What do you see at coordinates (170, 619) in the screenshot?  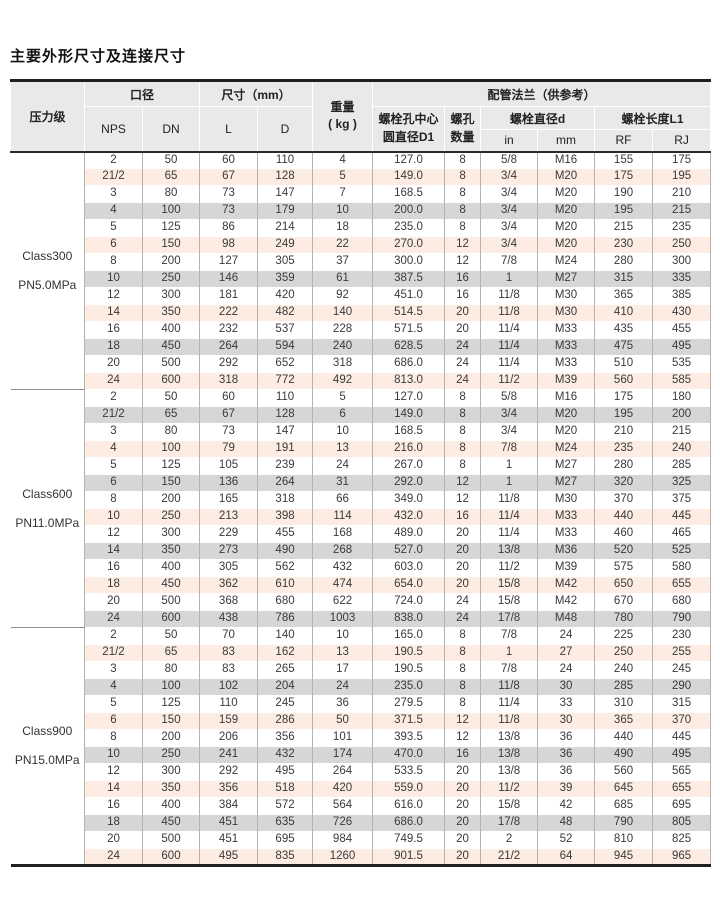 I see `cell-dn: 600` at bounding box center [170, 619].